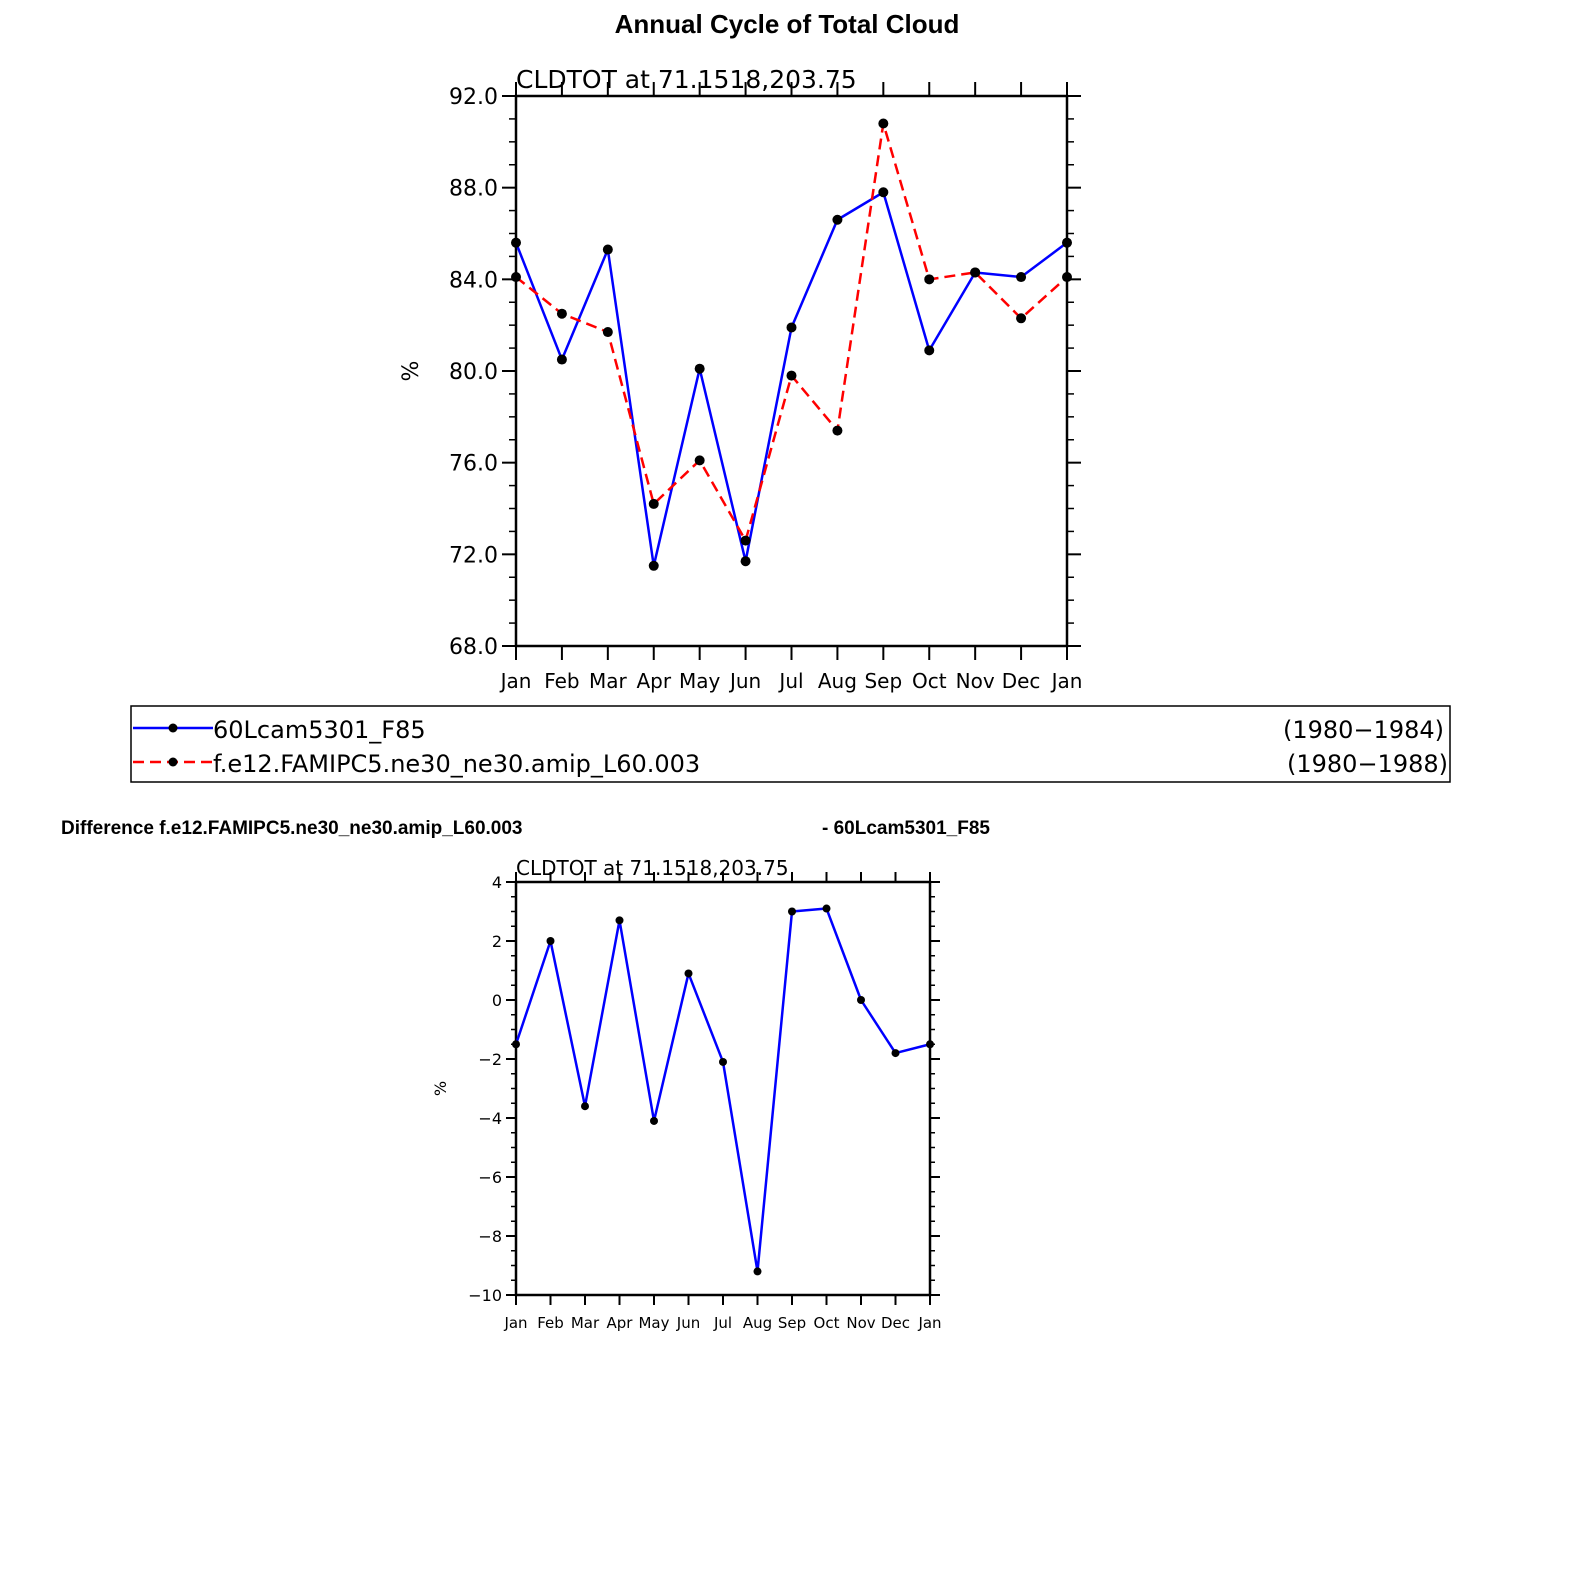 This screenshot has width=1575, height=1575. What do you see at coordinates (906, 828) in the screenshot?
I see `difference-title-right: - 60Lcam5301_F85` at bounding box center [906, 828].